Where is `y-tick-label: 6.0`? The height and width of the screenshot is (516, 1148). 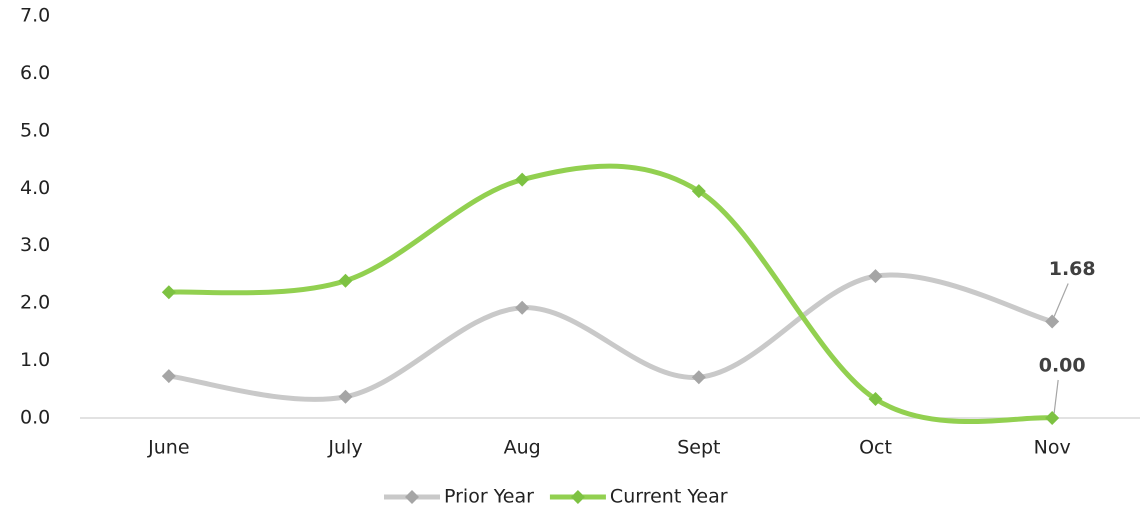 y-tick-label: 6.0 is located at coordinates (35, 73).